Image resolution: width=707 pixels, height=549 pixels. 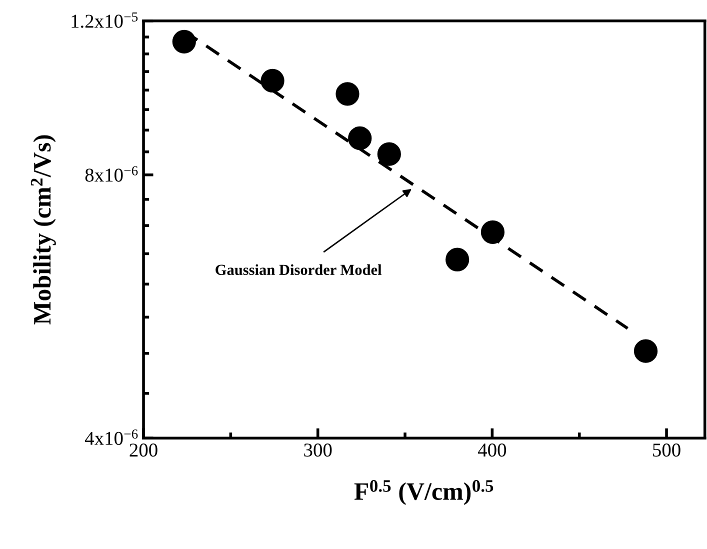 I want to click on y-tick-label: 4x10$^{−6}$, so click(x=111, y=437).